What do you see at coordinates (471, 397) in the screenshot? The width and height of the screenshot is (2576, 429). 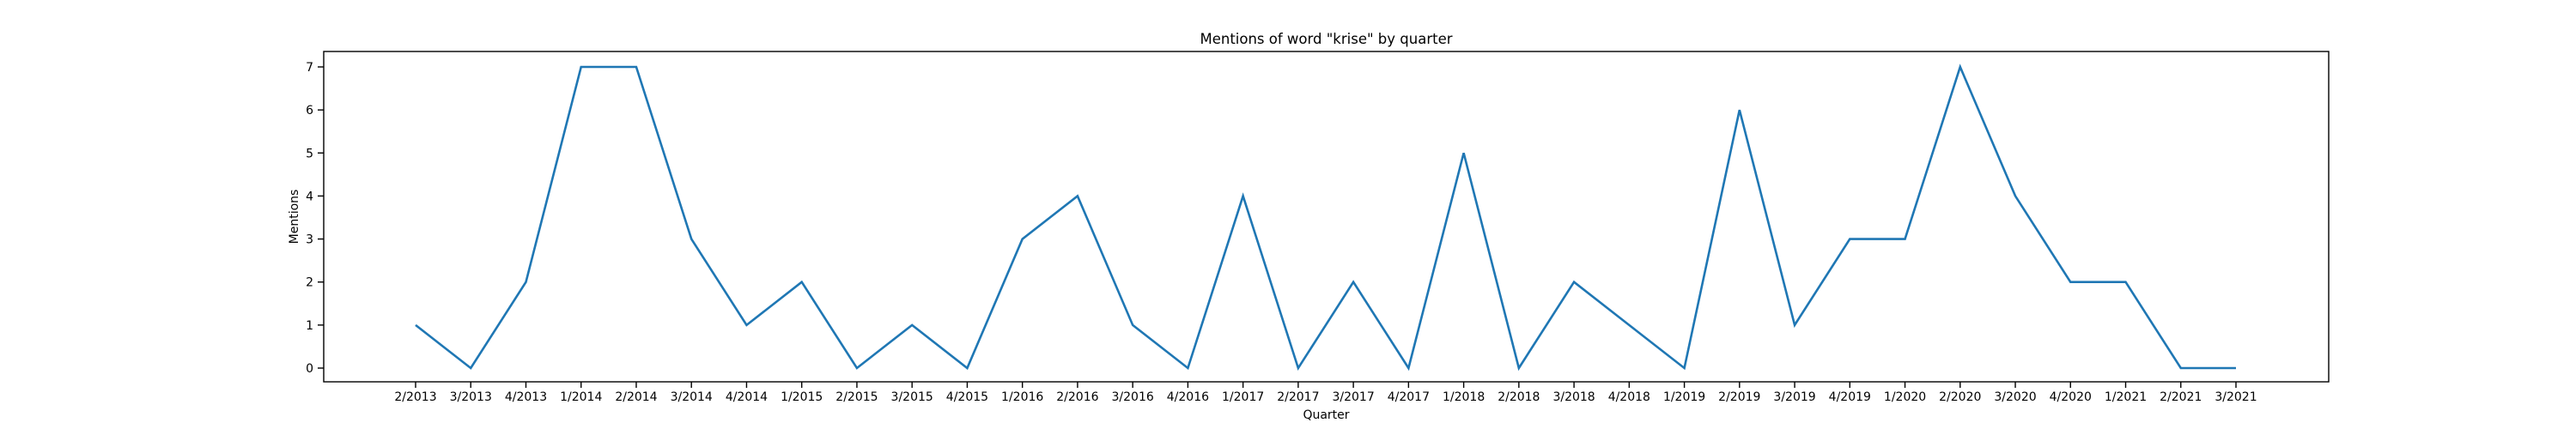 I see `x-tick-label: 3/2013` at bounding box center [471, 397].